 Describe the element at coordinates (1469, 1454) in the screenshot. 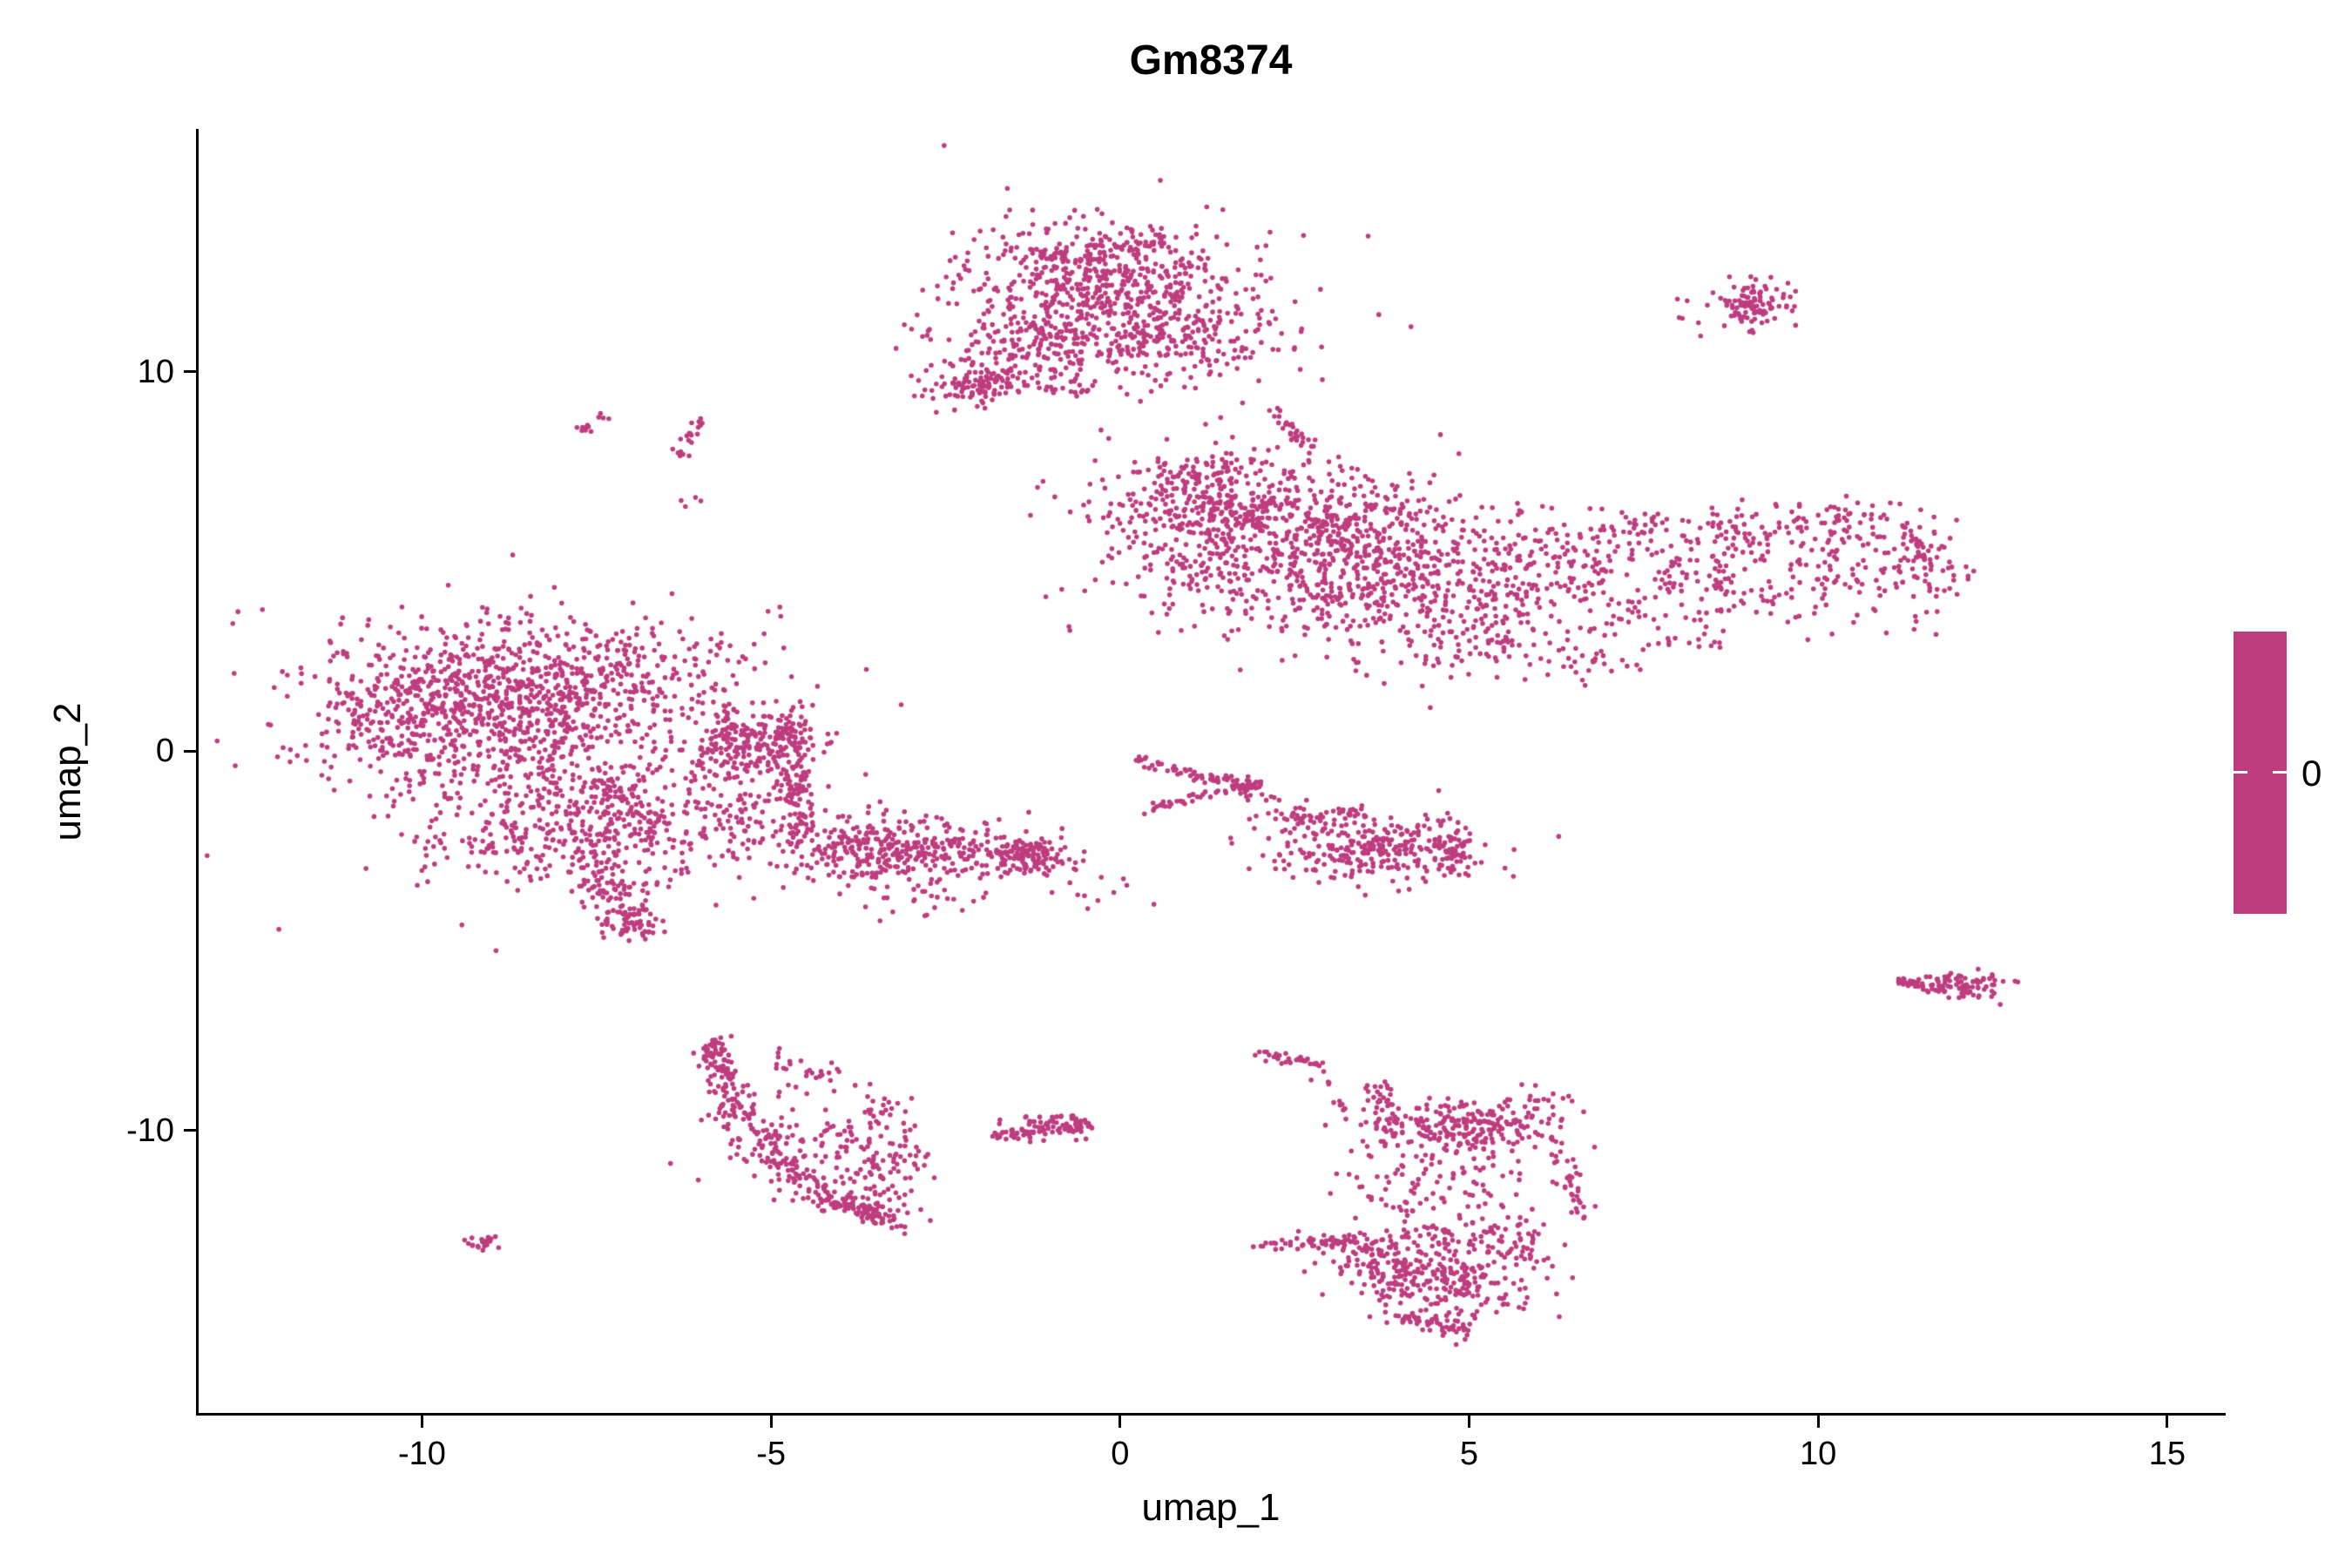

I see `x-tick-label: 5` at that location.